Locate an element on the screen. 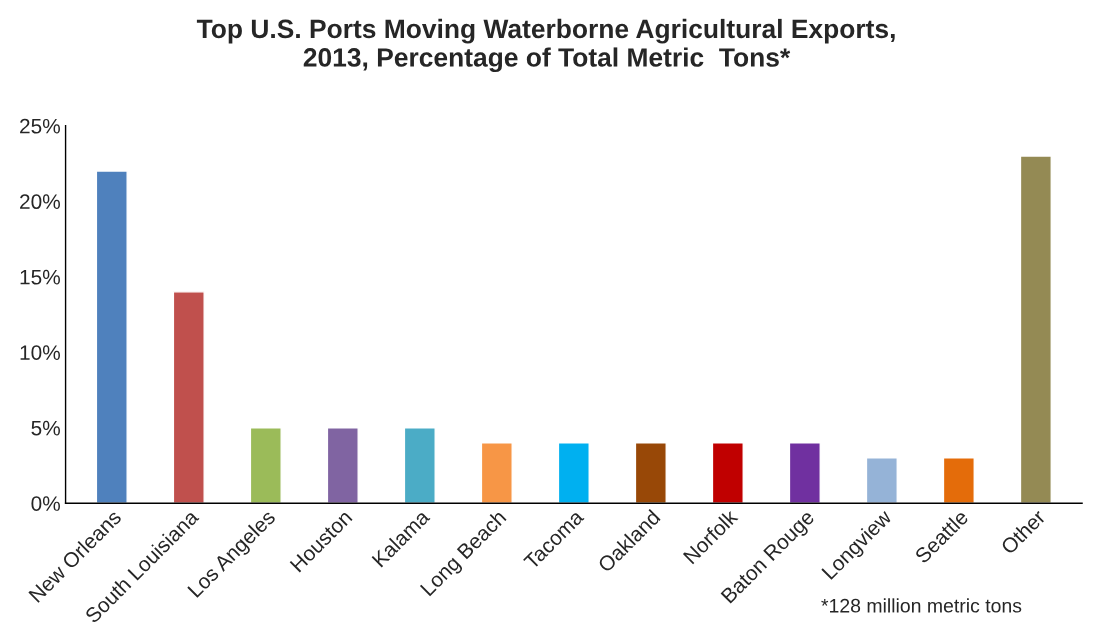 The height and width of the screenshot is (629, 1093). chart-title: Top U.S. Ports Moving Waterborne Agricultural Exports, 2013, Percentage of Total Metric Tons* is located at coordinates (545, 45).